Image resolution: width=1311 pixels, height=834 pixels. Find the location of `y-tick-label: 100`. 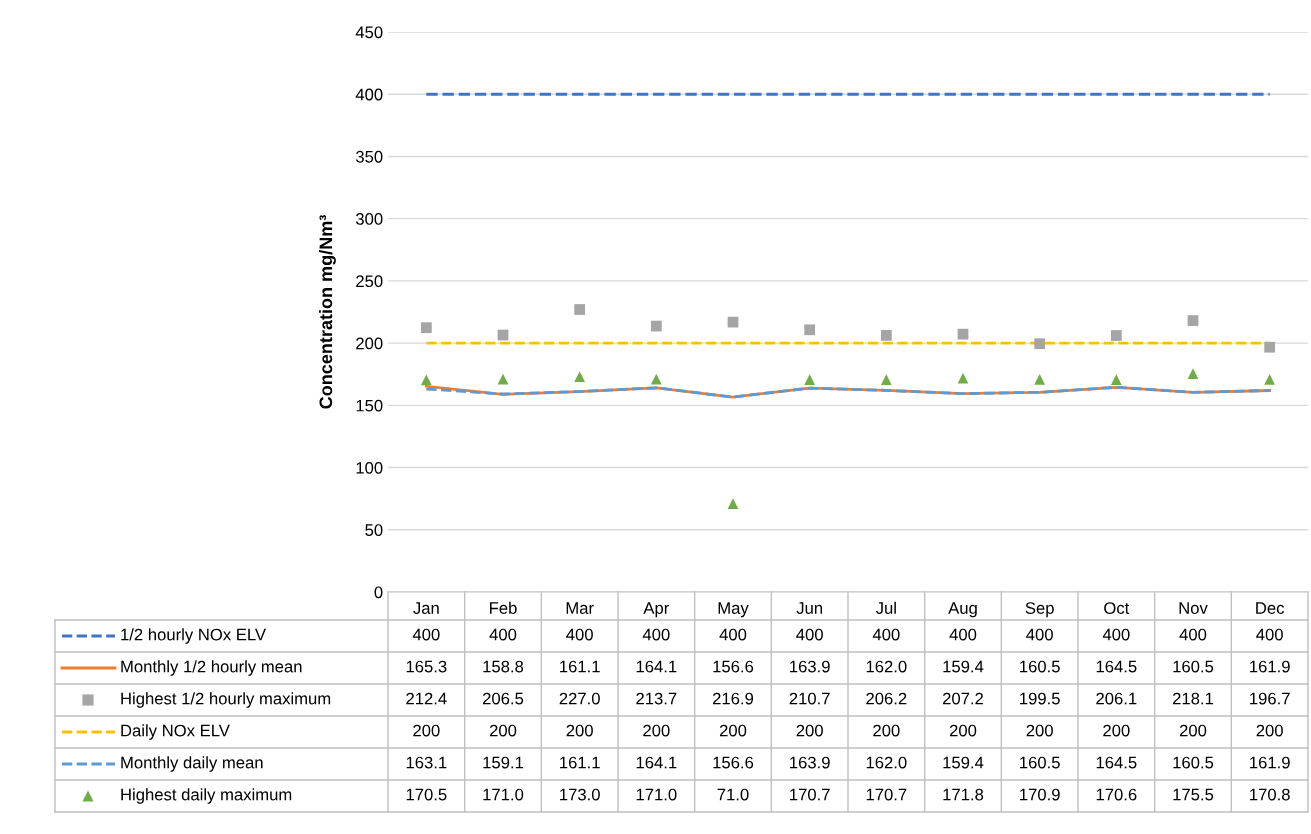

y-tick-label: 100 is located at coordinates (369, 467).